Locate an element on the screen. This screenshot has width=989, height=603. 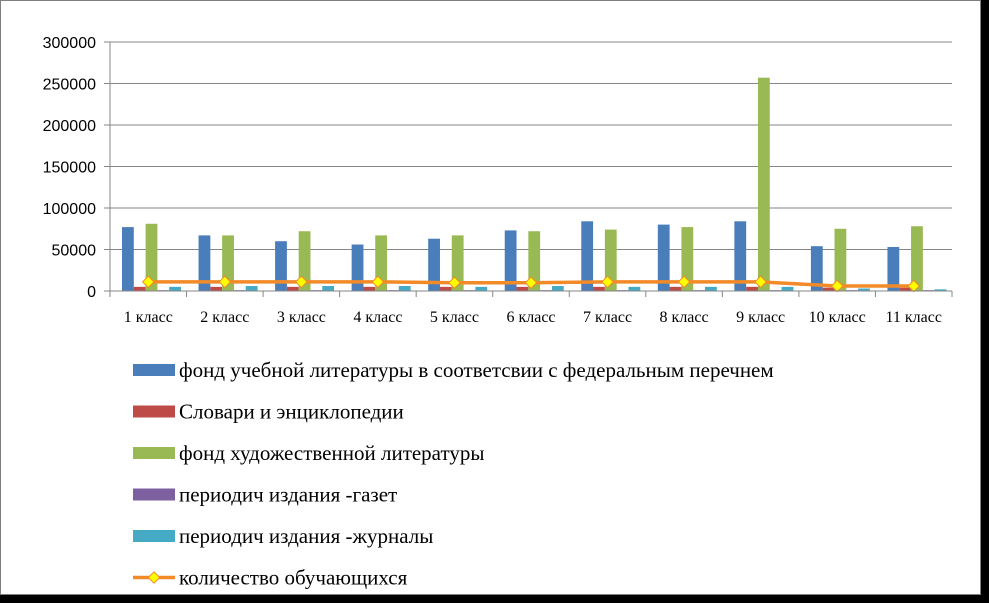
x-tick-label: 10 класс is located at coordinates (837, 317).